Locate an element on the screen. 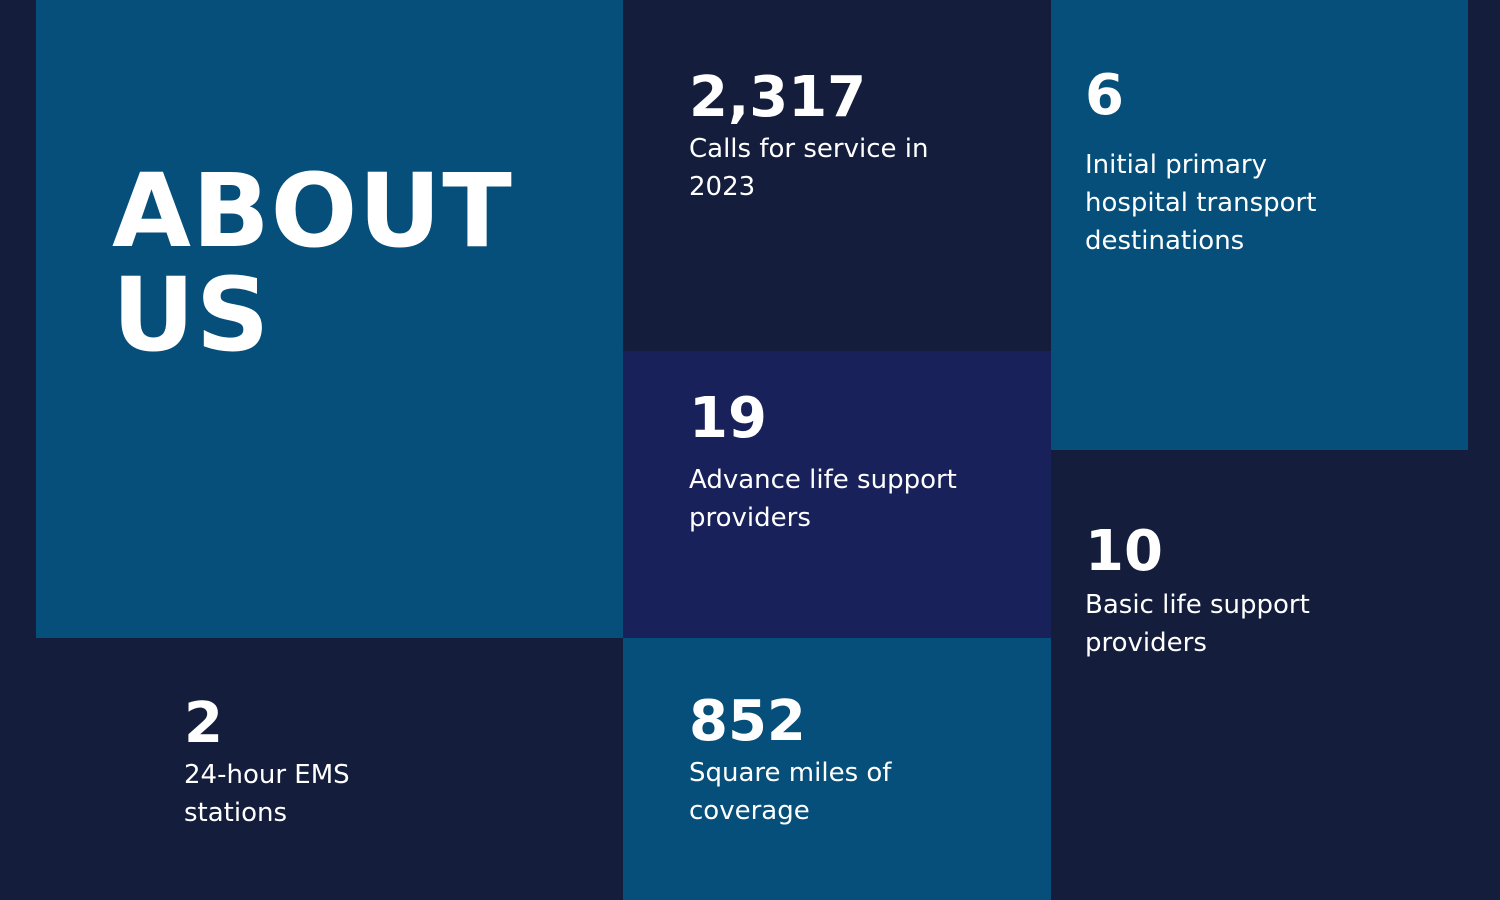 The image size is (1500, 900). about-title-line-2: US is located at coordinates (191, 315).